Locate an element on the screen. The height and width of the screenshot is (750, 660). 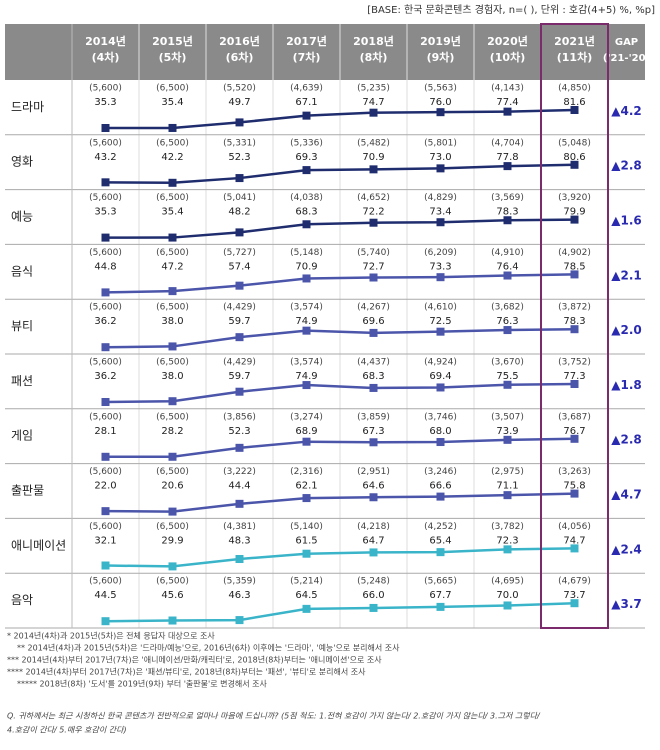
sample-size: (4,639) is located at coordinates (306, 89).